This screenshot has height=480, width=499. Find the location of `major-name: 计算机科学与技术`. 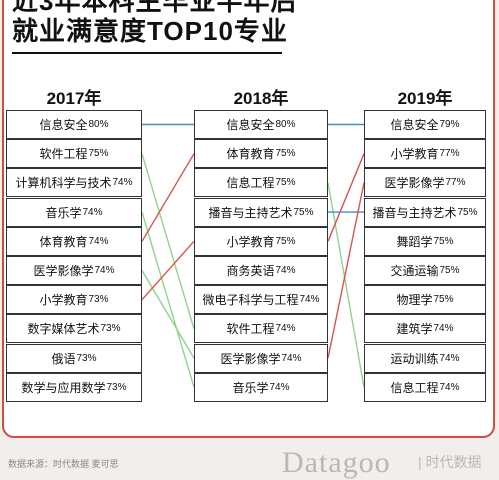

major-name: 计算机科学与技术 is located at coordinates (63, 183).